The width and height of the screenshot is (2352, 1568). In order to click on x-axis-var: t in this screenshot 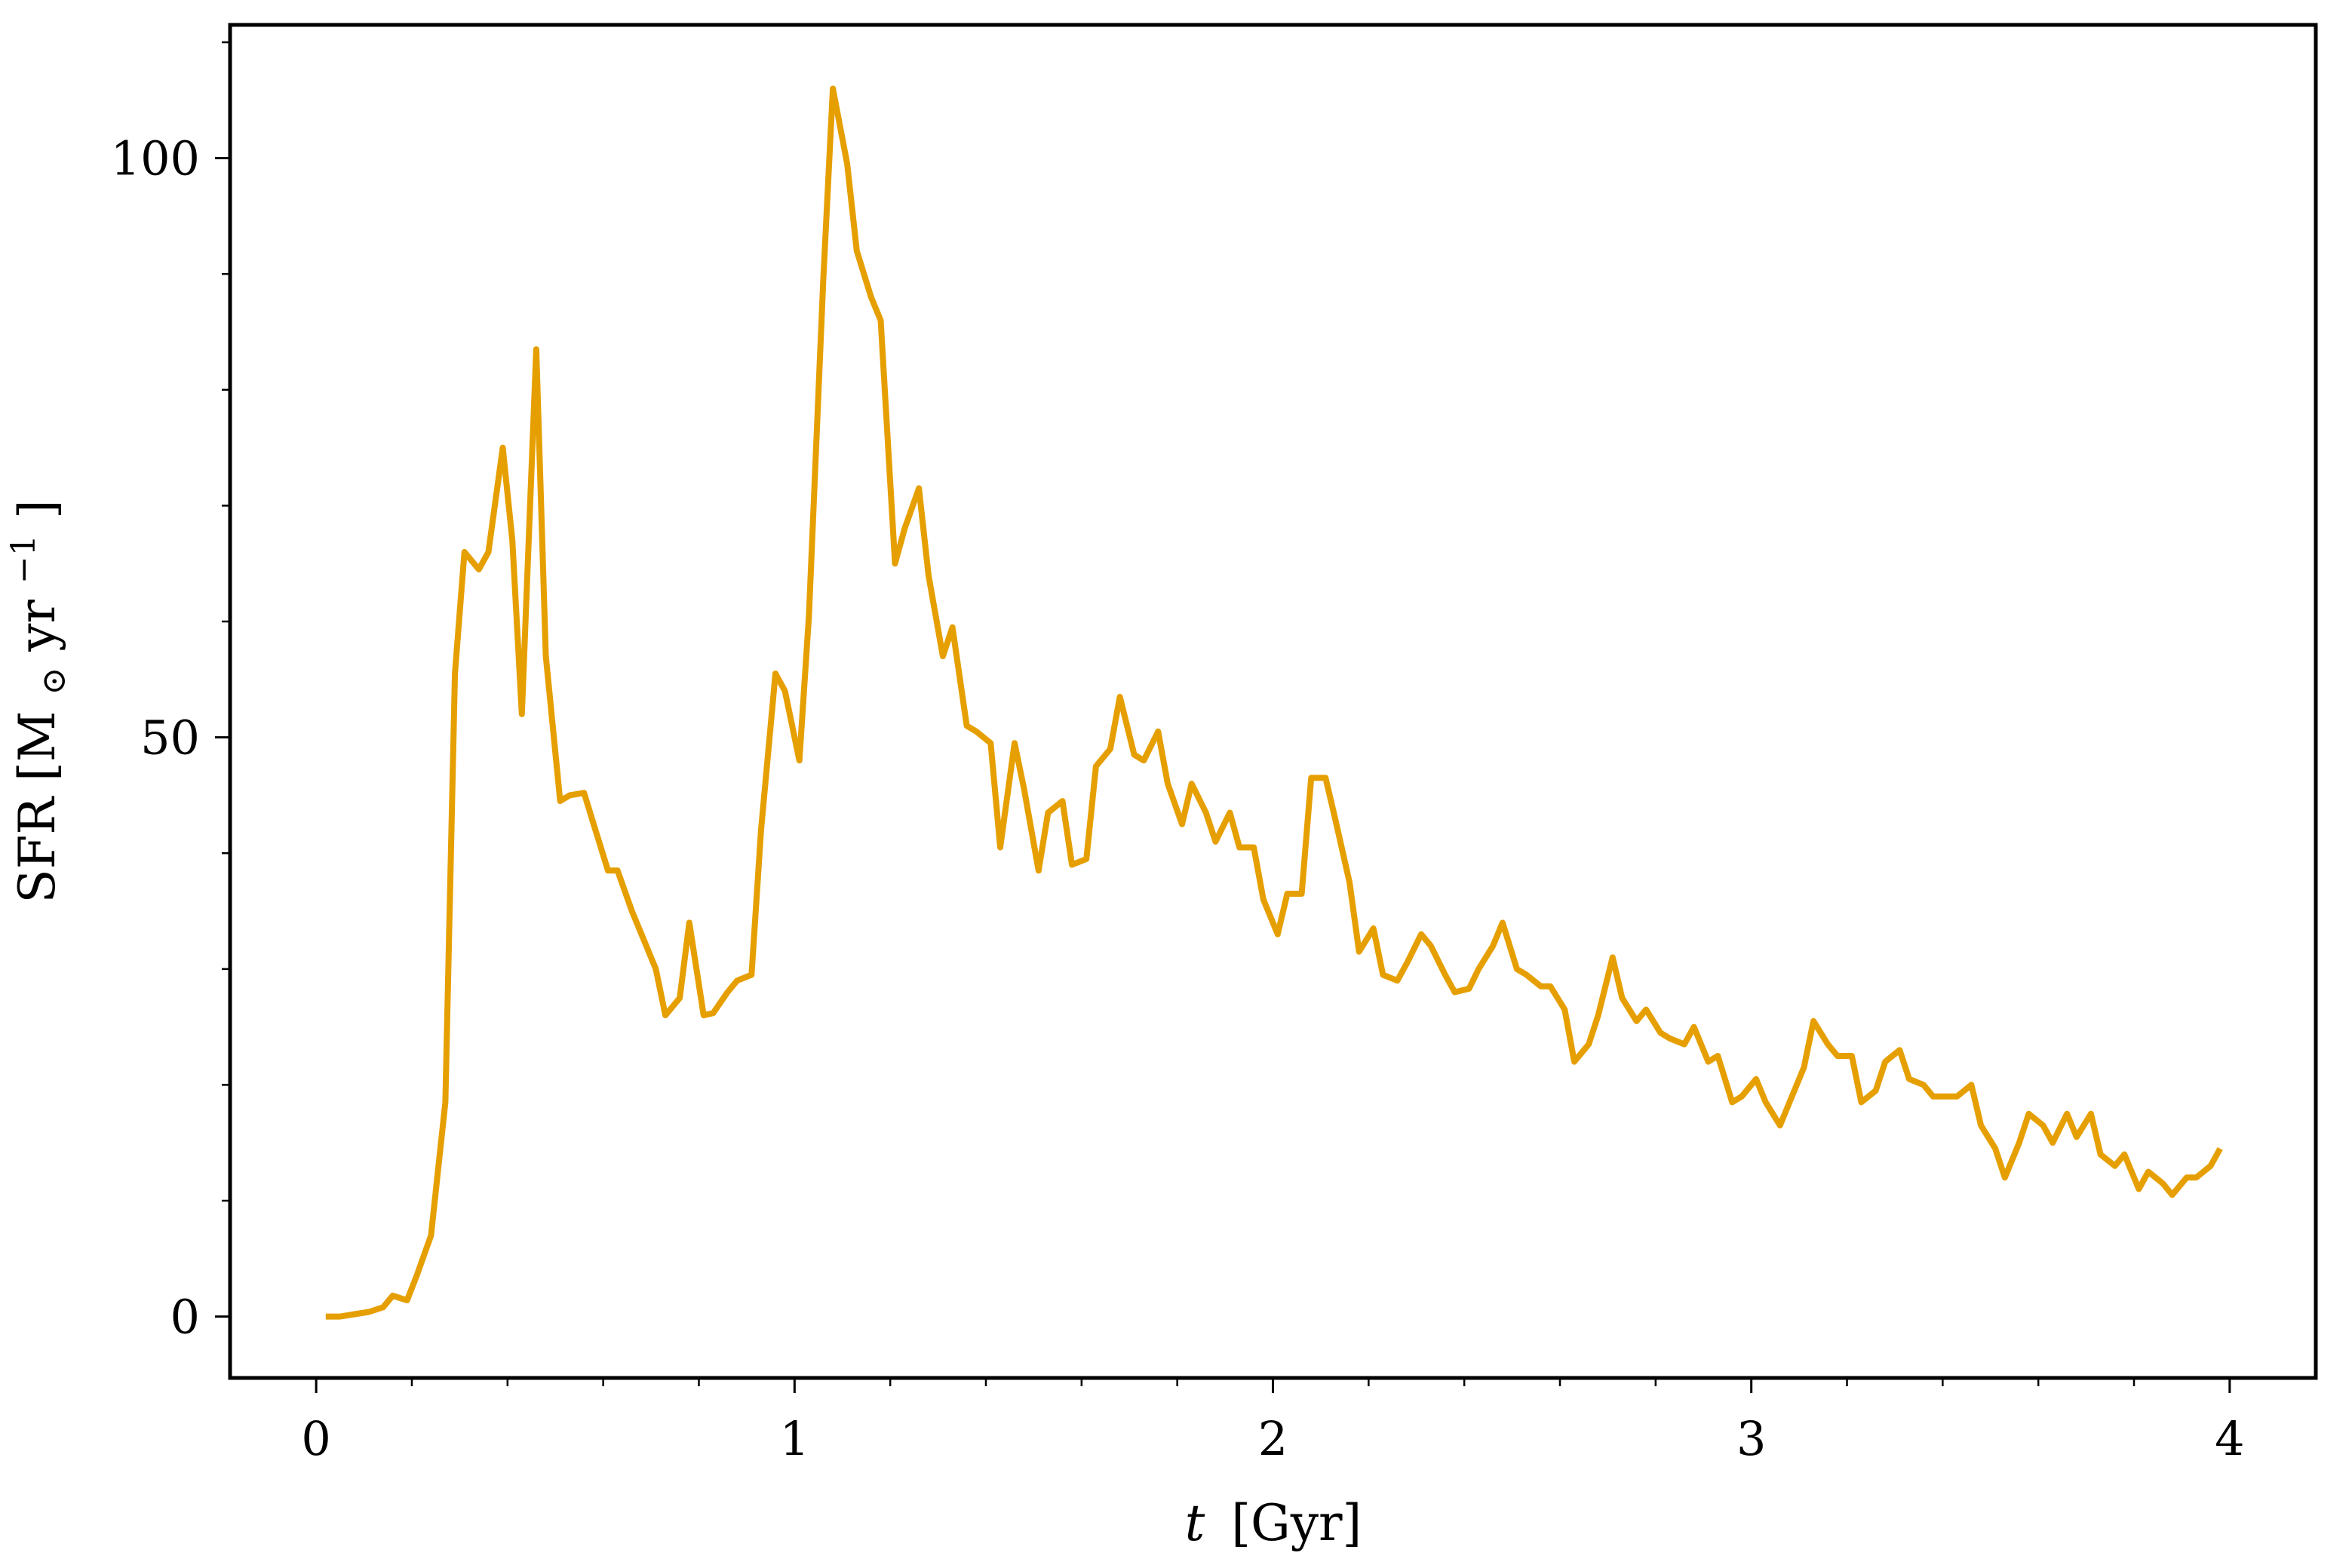, I will do `click(1195, 1523)`.